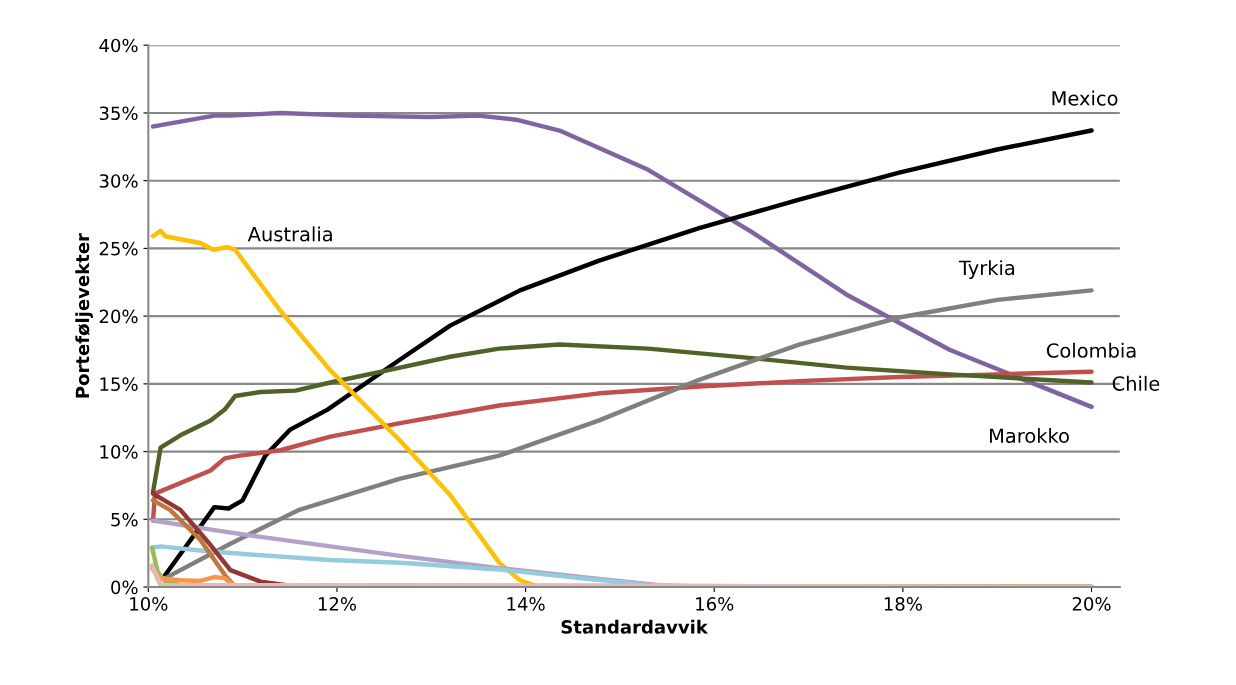 This screenshot has width=1236, height=685. What do you see at coordinates (1091, 350) in the screenshot?
I see `series-label: Colombia` at bounding box center [1091, 350].